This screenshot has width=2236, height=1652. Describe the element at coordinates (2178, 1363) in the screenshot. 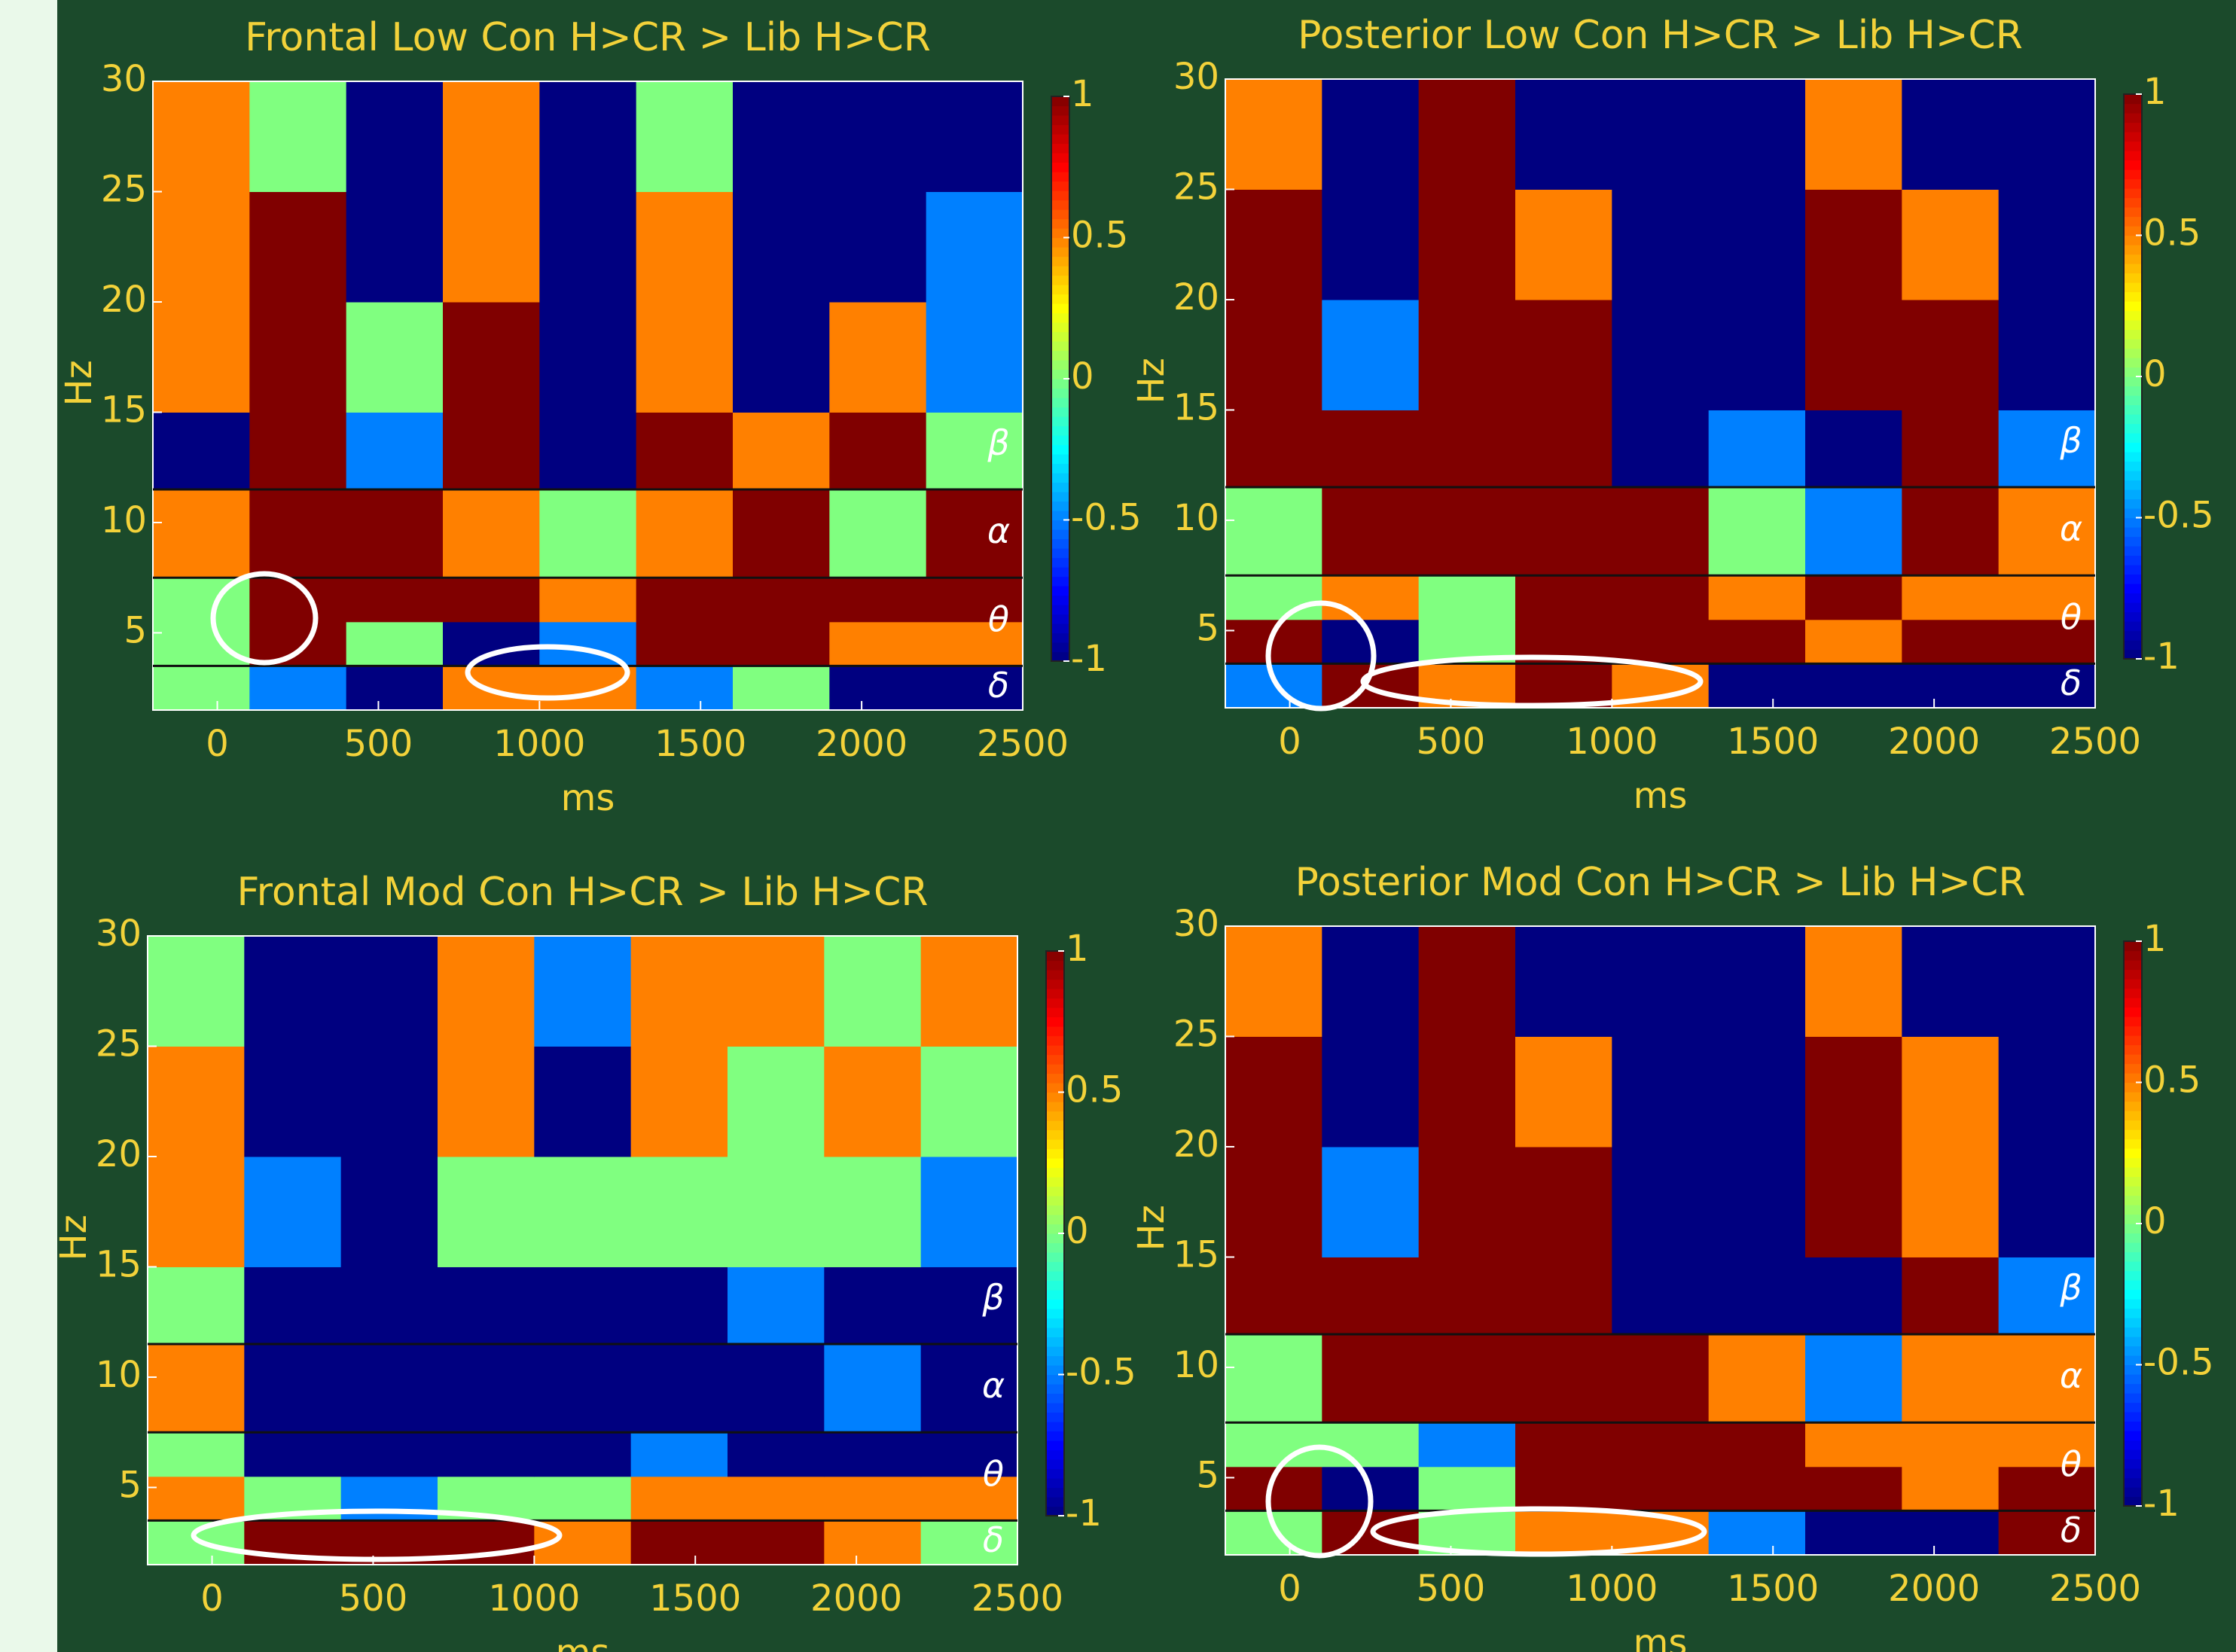

I see `colorbar-tick-label: -0.5` at that location.